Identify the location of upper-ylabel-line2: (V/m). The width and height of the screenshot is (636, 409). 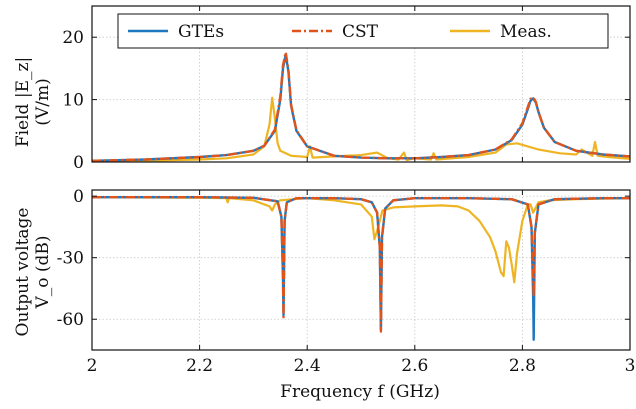
(43, 101).